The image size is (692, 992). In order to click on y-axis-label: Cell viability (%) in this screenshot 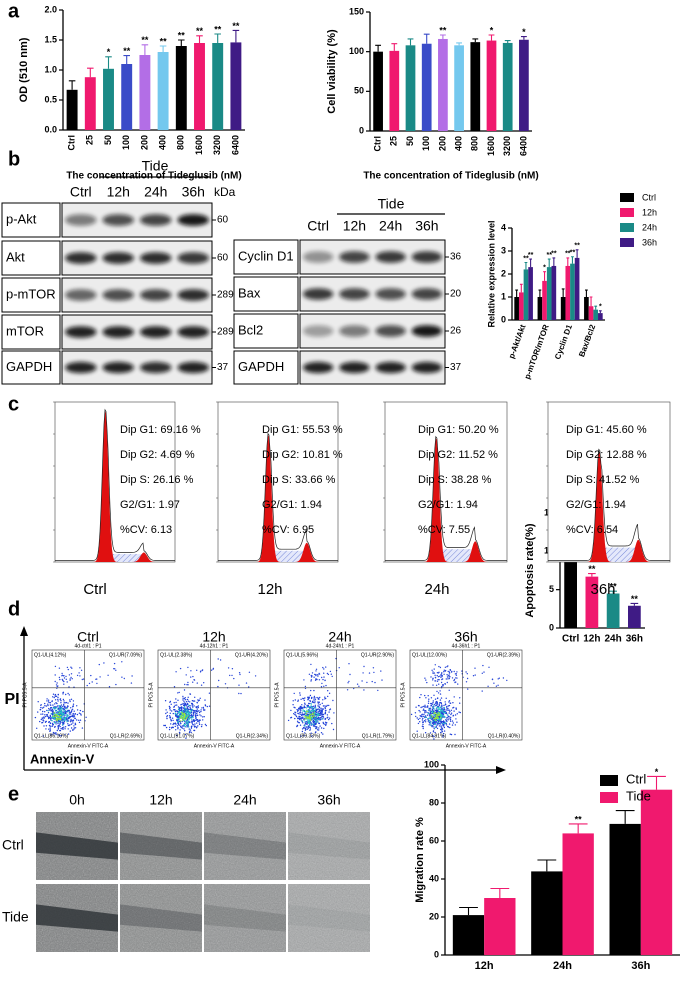, I will do `click(332, 71)`.